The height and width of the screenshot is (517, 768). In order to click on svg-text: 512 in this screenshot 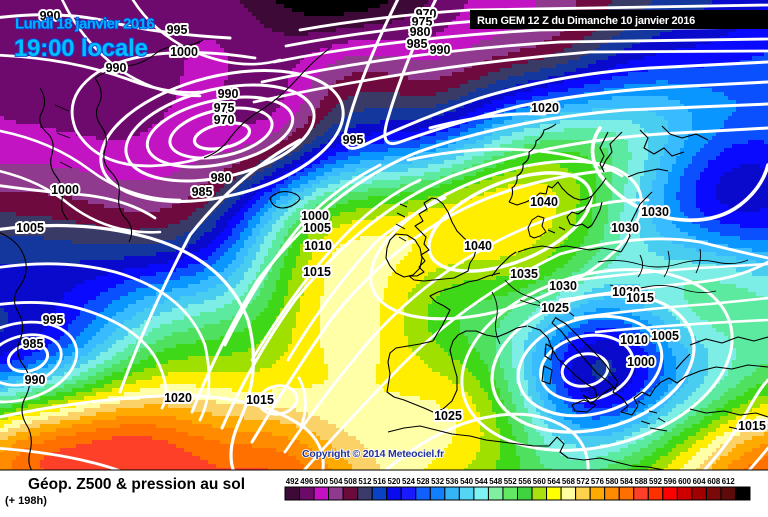, I will do `click(365, 481)`.